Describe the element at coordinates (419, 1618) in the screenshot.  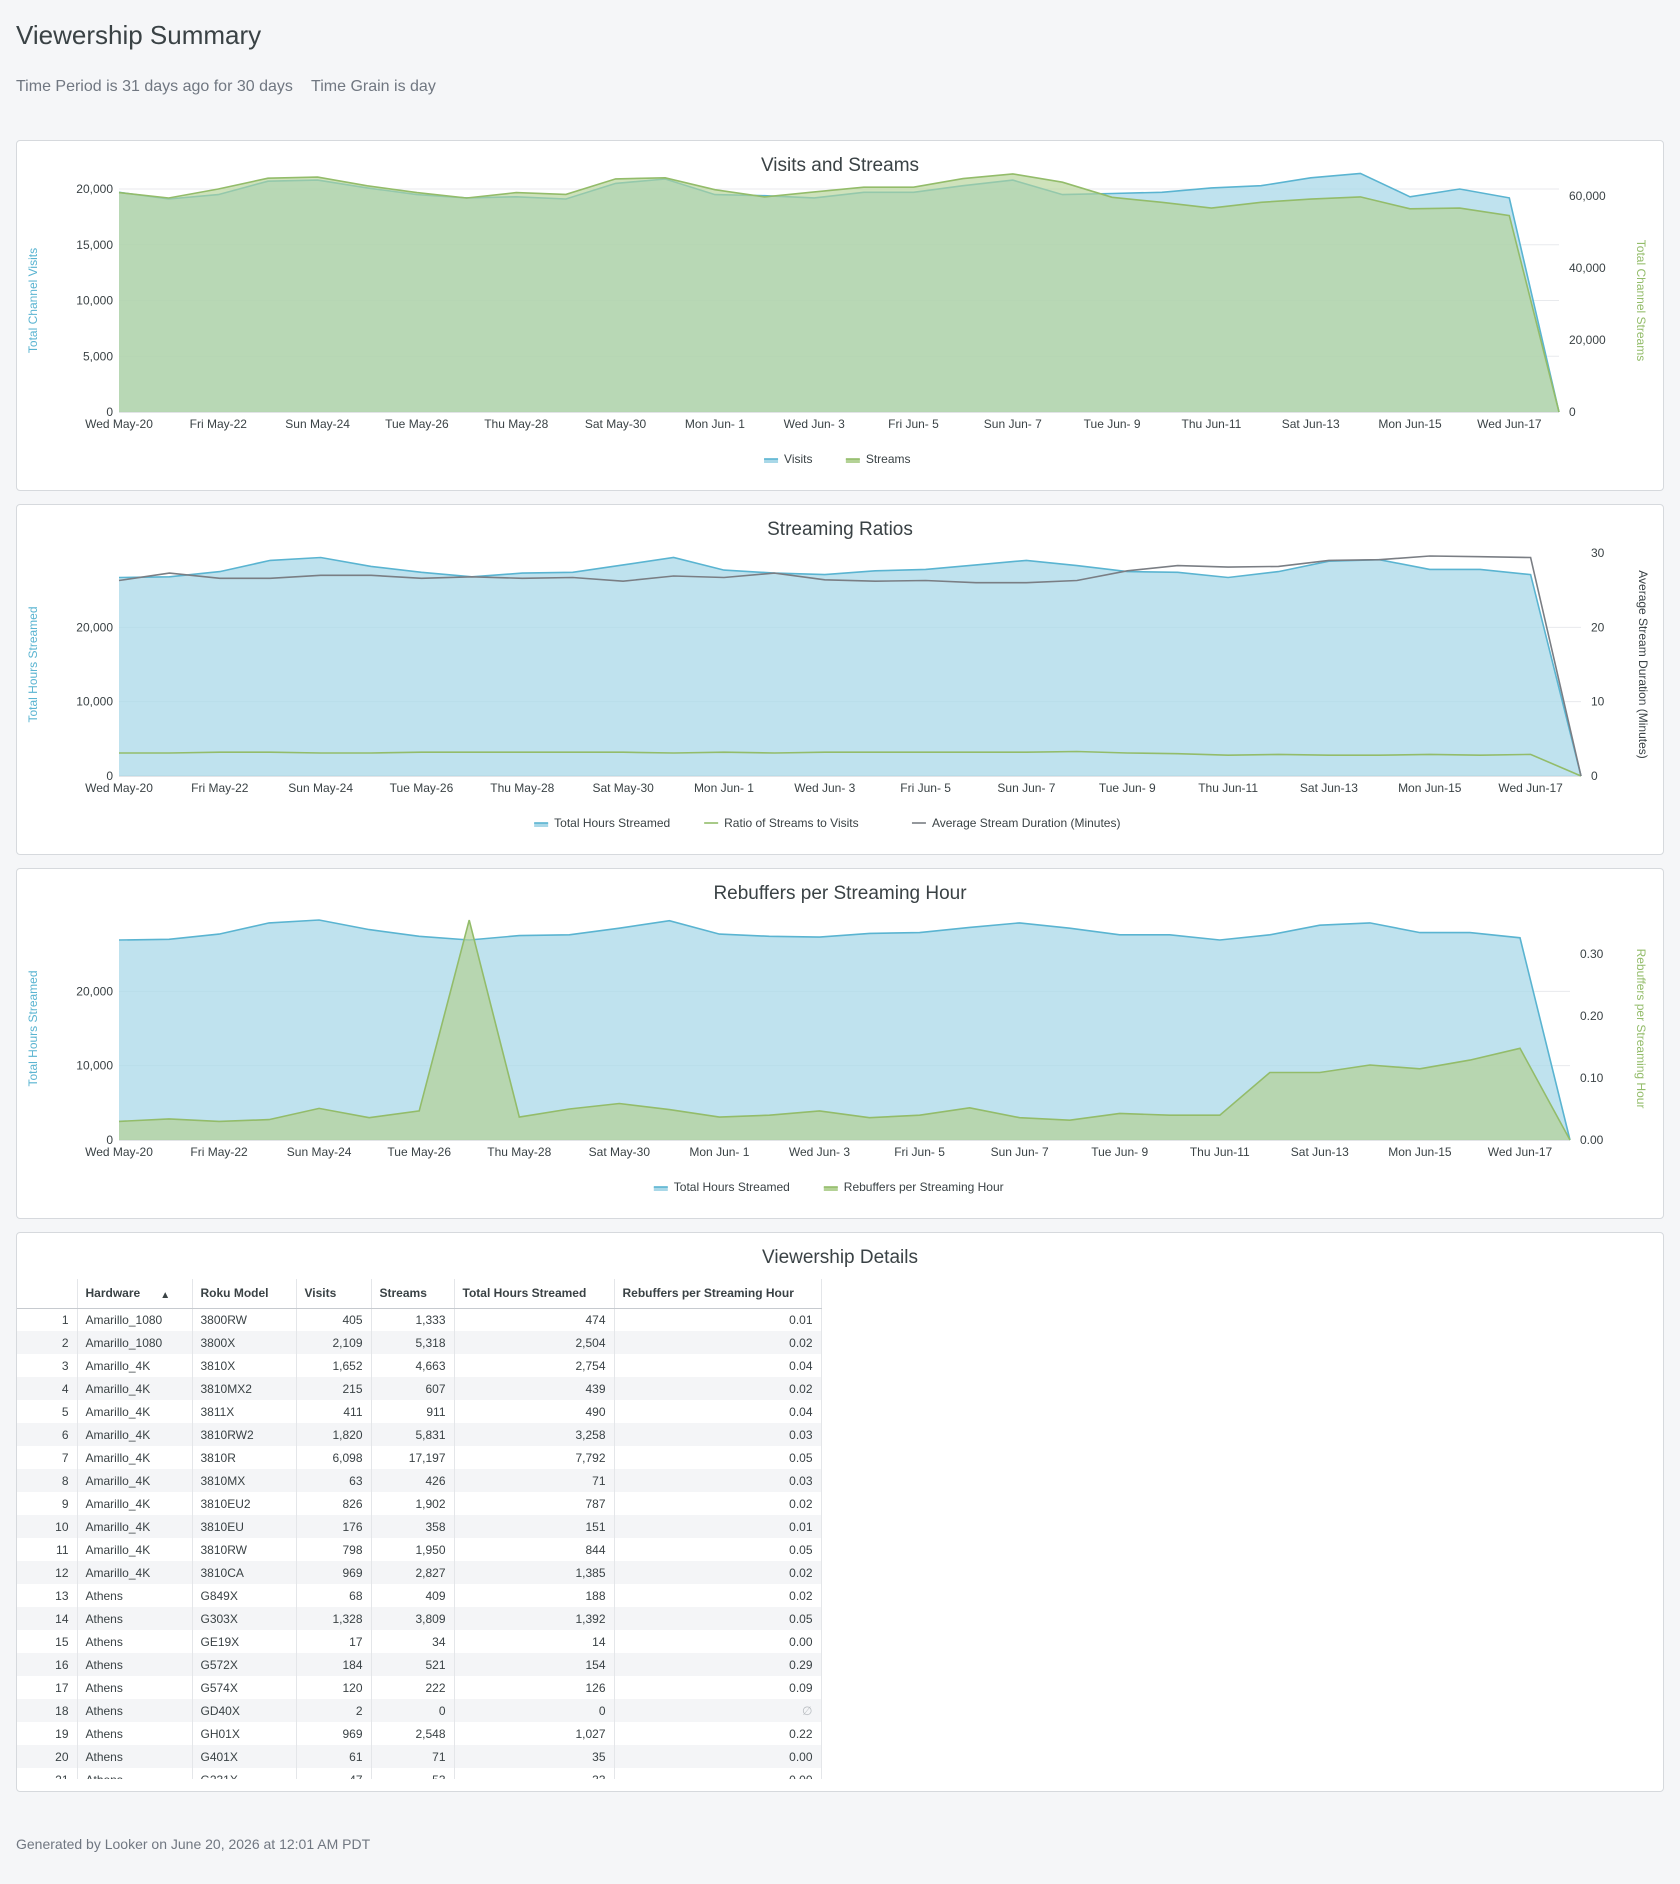
I see `table-row: 14 Athens G303X 1,328 3,809 1,392 0.05` at that location.